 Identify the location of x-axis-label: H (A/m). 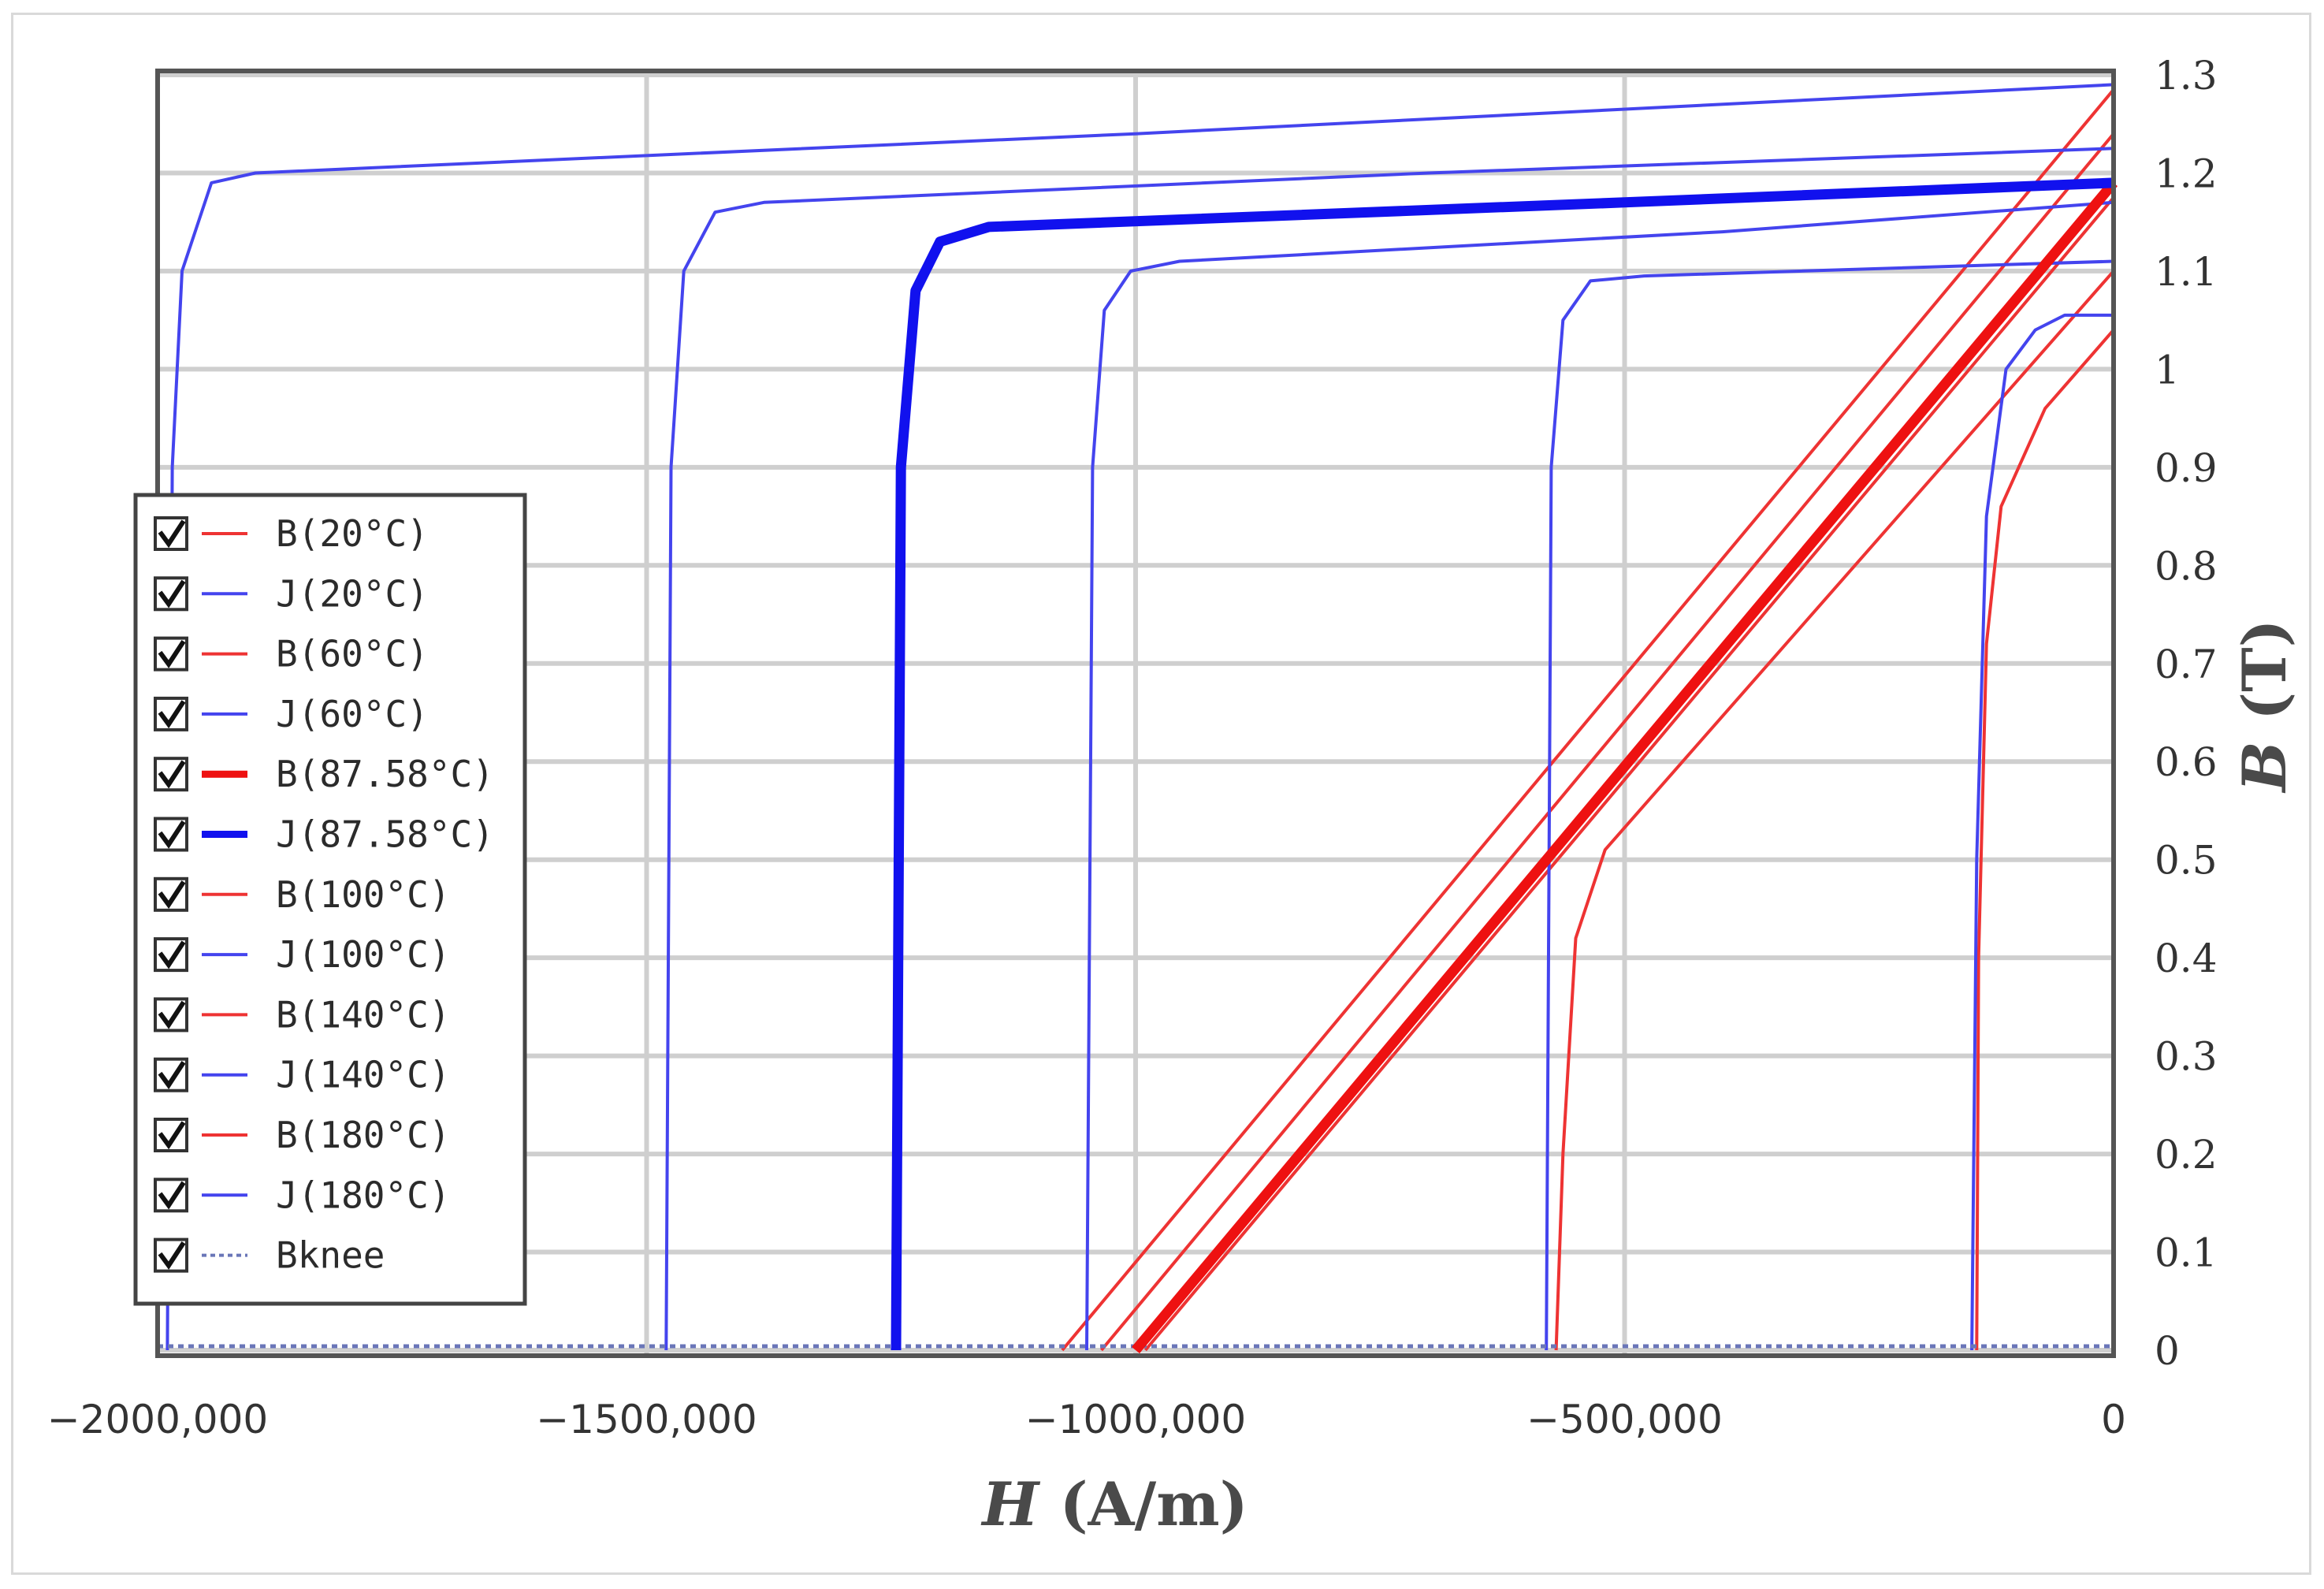
(1114, 1504).